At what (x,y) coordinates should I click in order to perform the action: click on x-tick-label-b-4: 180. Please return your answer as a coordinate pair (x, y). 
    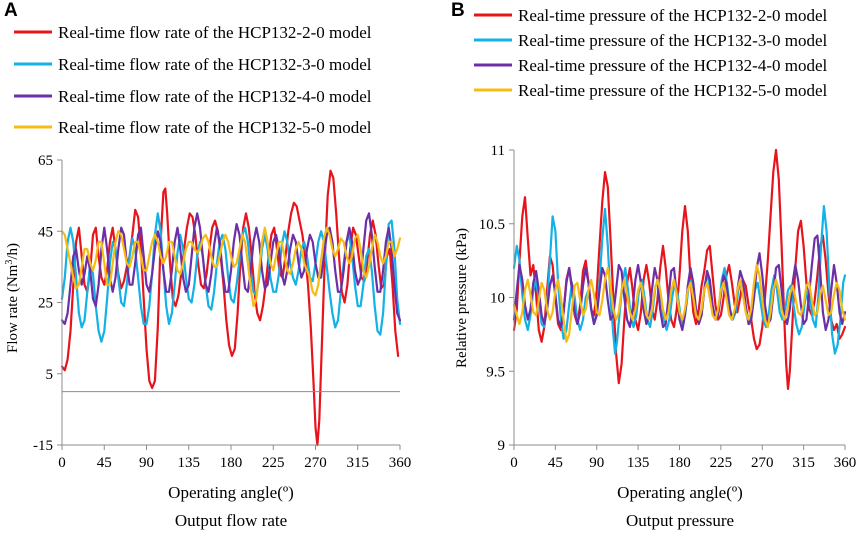
    Looking at the image, I should click on (679, 463).